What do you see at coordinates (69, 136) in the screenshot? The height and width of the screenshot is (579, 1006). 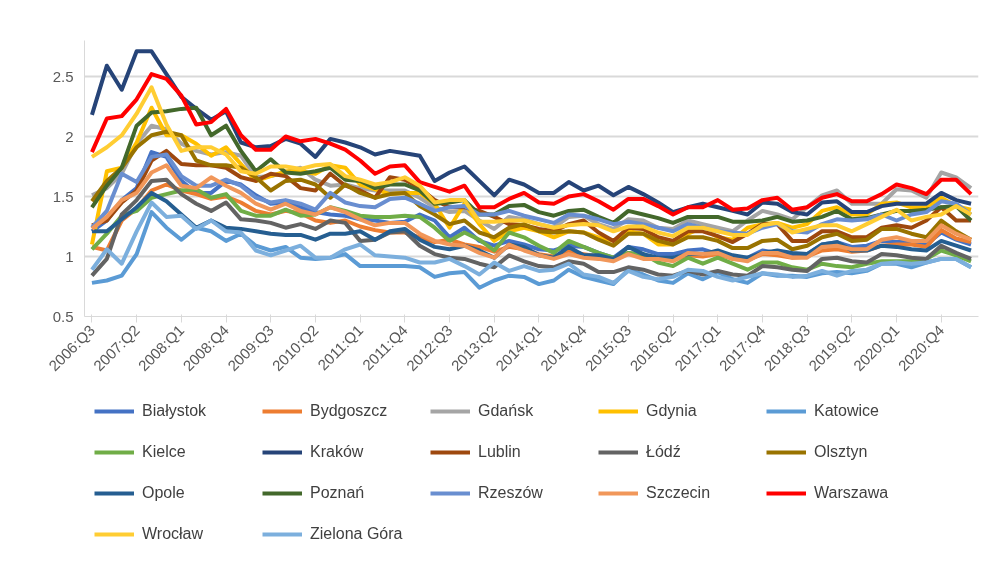 I see `y-tick-label: 2` at bounding box center [69, 136].